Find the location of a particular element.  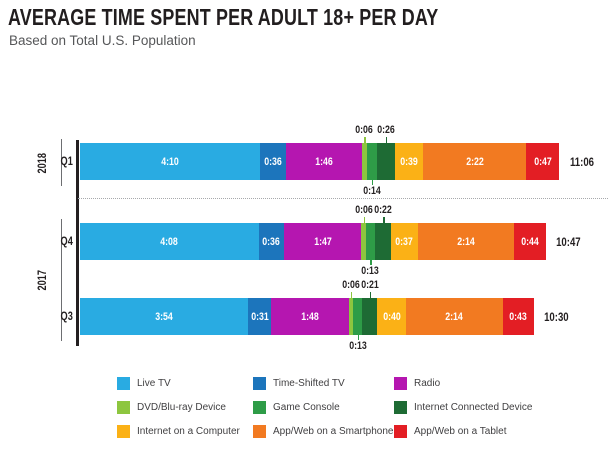

legend-item-internet-connected-device: Internet Connected Device is located at coordinates (463, 407).